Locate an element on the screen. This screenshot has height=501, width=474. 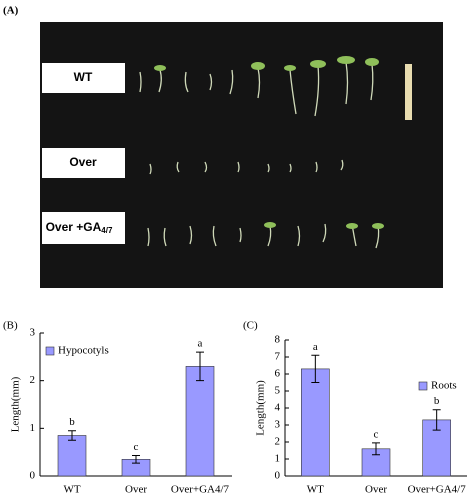
row-label: Over +GA4/7 is located at coordinates (79, 227).